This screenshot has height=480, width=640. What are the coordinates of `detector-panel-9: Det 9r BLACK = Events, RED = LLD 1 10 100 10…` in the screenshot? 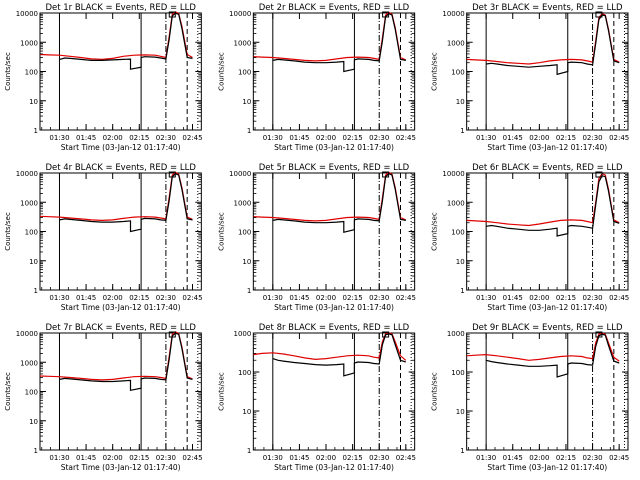 It's located at (530, 397).